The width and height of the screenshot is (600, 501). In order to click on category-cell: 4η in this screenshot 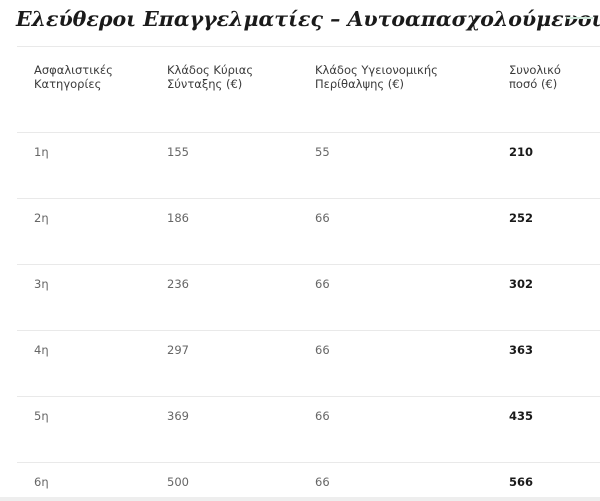, I will do `click(41, 350)`.